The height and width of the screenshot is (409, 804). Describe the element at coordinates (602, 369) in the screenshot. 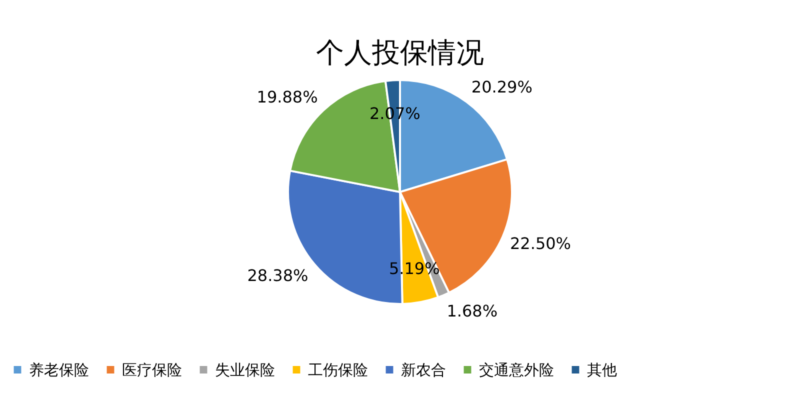

I see `legend-label: 其他` at that location.